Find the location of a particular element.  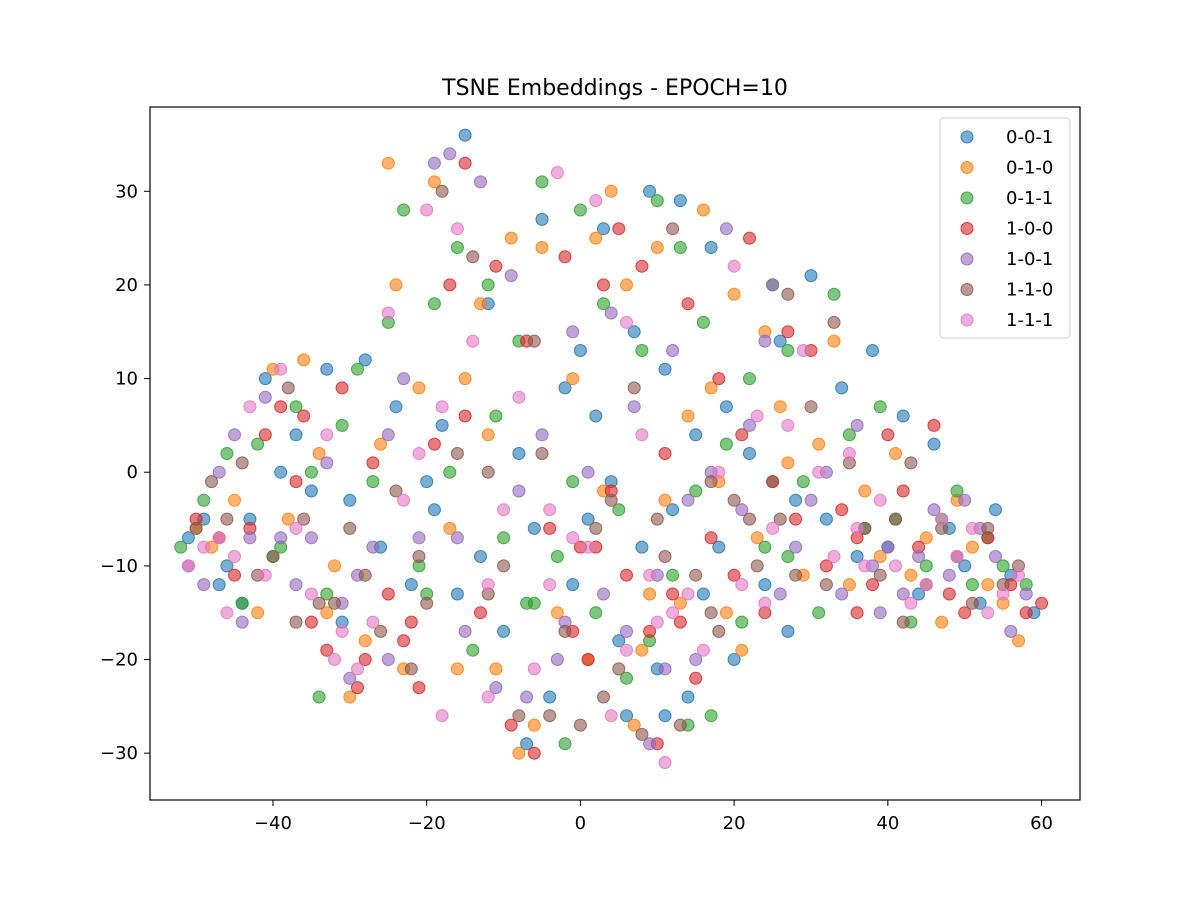

x-axis: −40 −20 0 20 40 60 is located at coordinates (653, 817).